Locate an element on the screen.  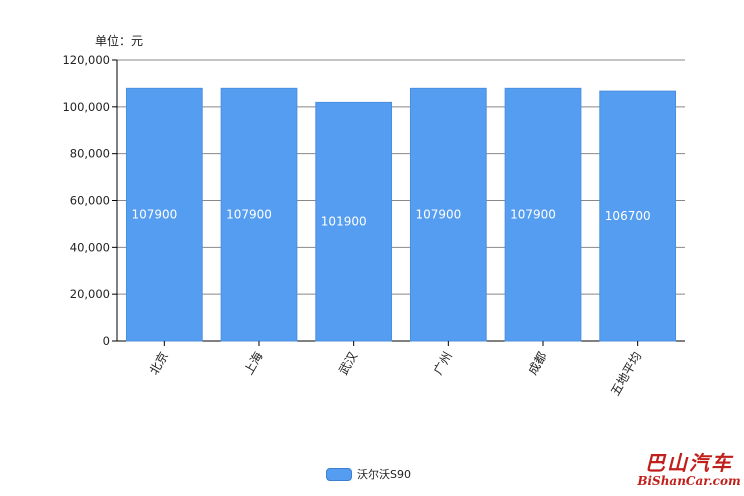
y-tick-label: 0 is located at coordinates (106, 341).